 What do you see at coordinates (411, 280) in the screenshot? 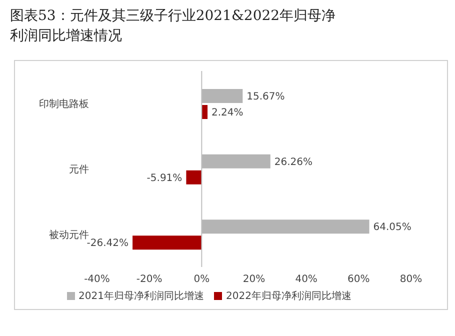
I see `x-tick-label: 80%` at bounding box center [411, 280].